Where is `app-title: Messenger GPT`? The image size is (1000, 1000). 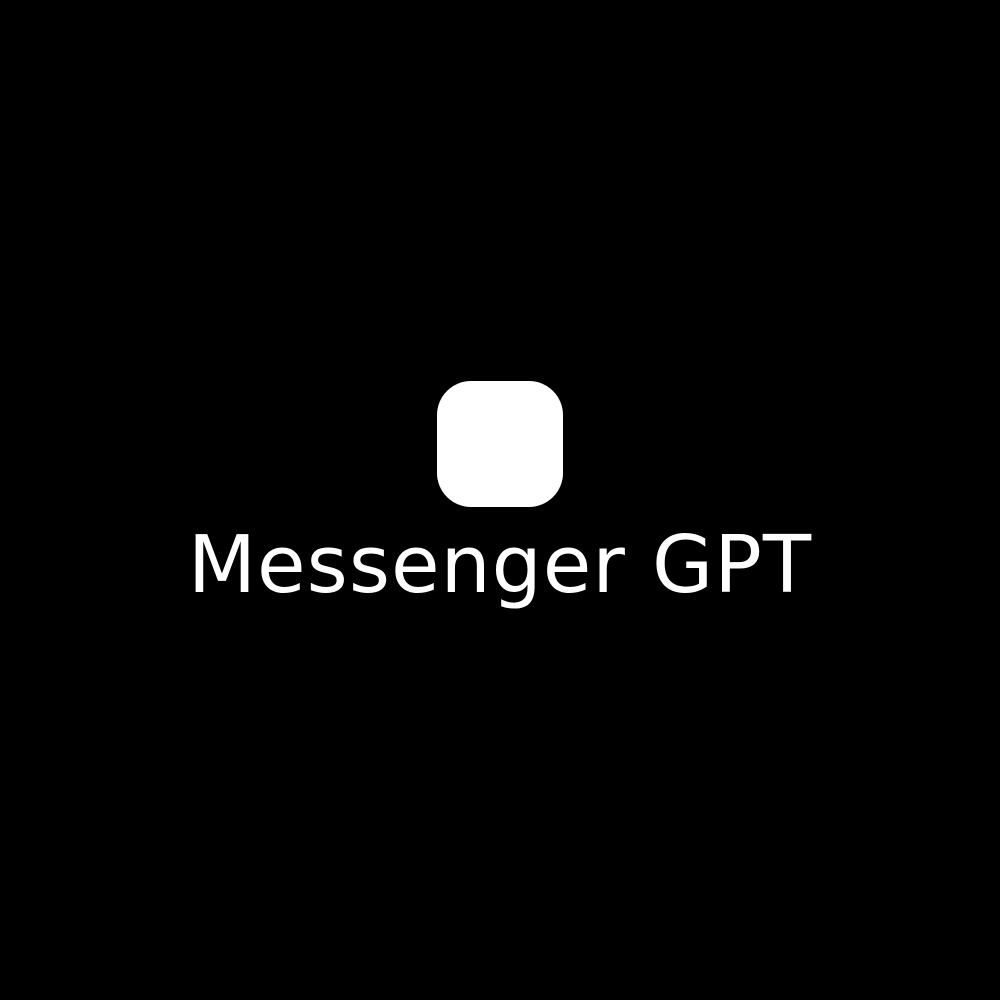 app-title: Messenger GPT is located at coordinates (500, 565).